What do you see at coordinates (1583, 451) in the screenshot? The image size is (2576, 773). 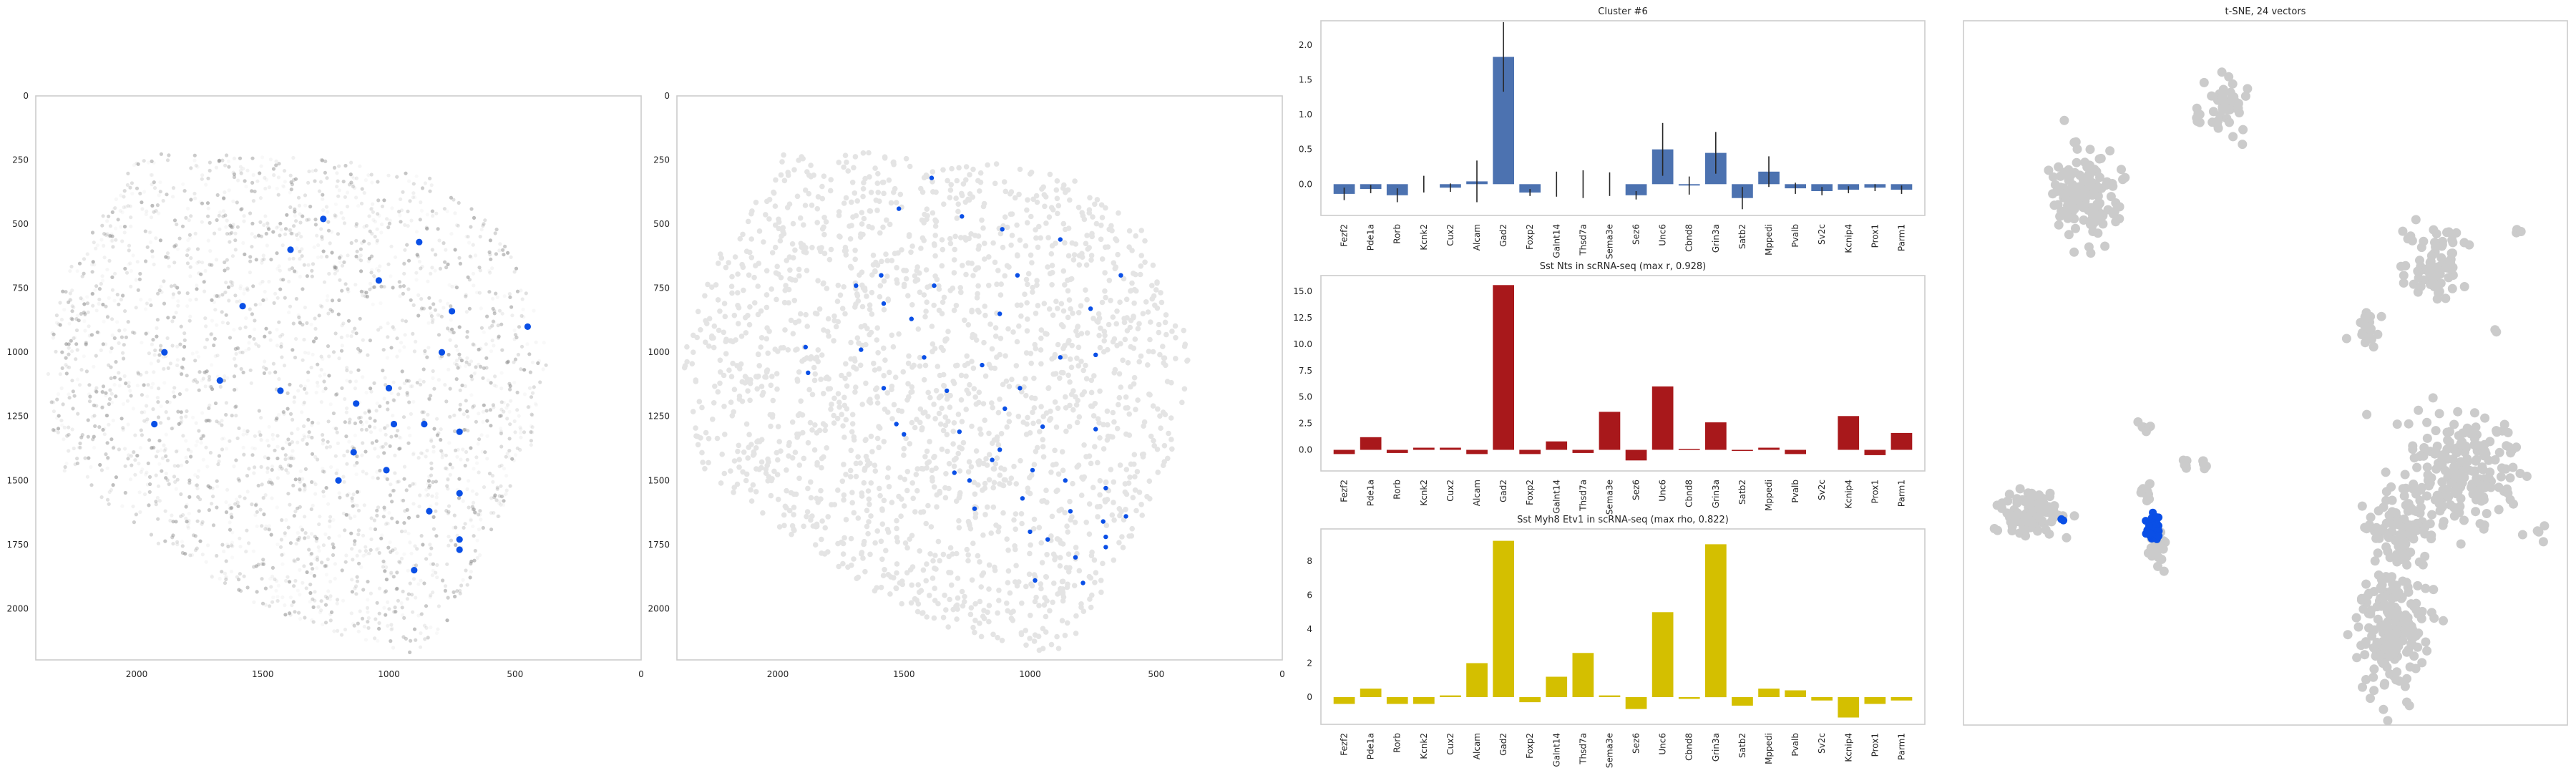 I see `bar-Thsd7a` at bounding box center [1583, 451].